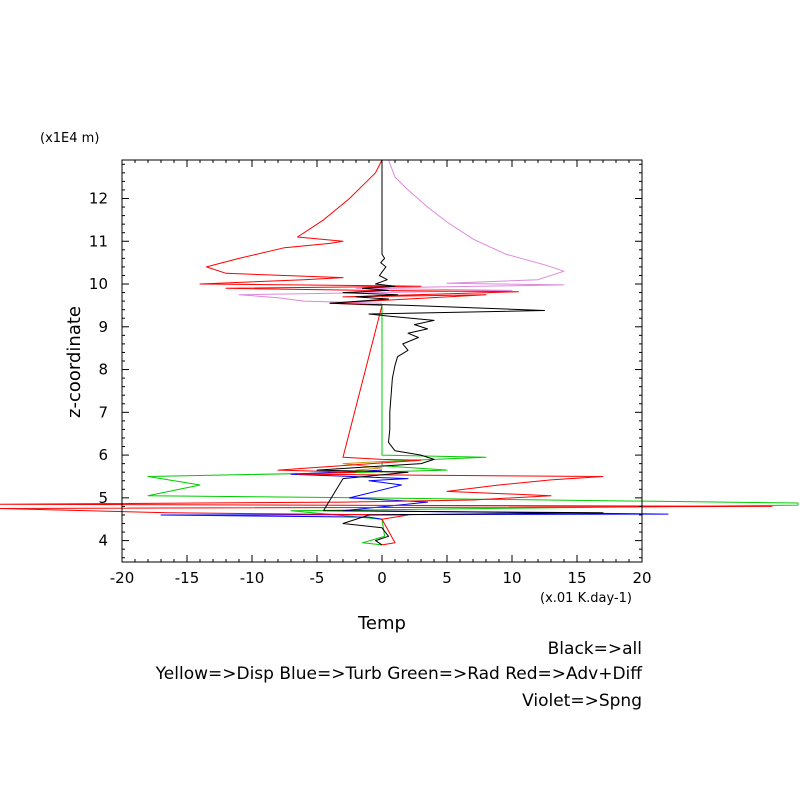  Describe the element at coordinates (582, 701) in the screenshot. I see `legend-line-3: Violet=>Spng` at that location.